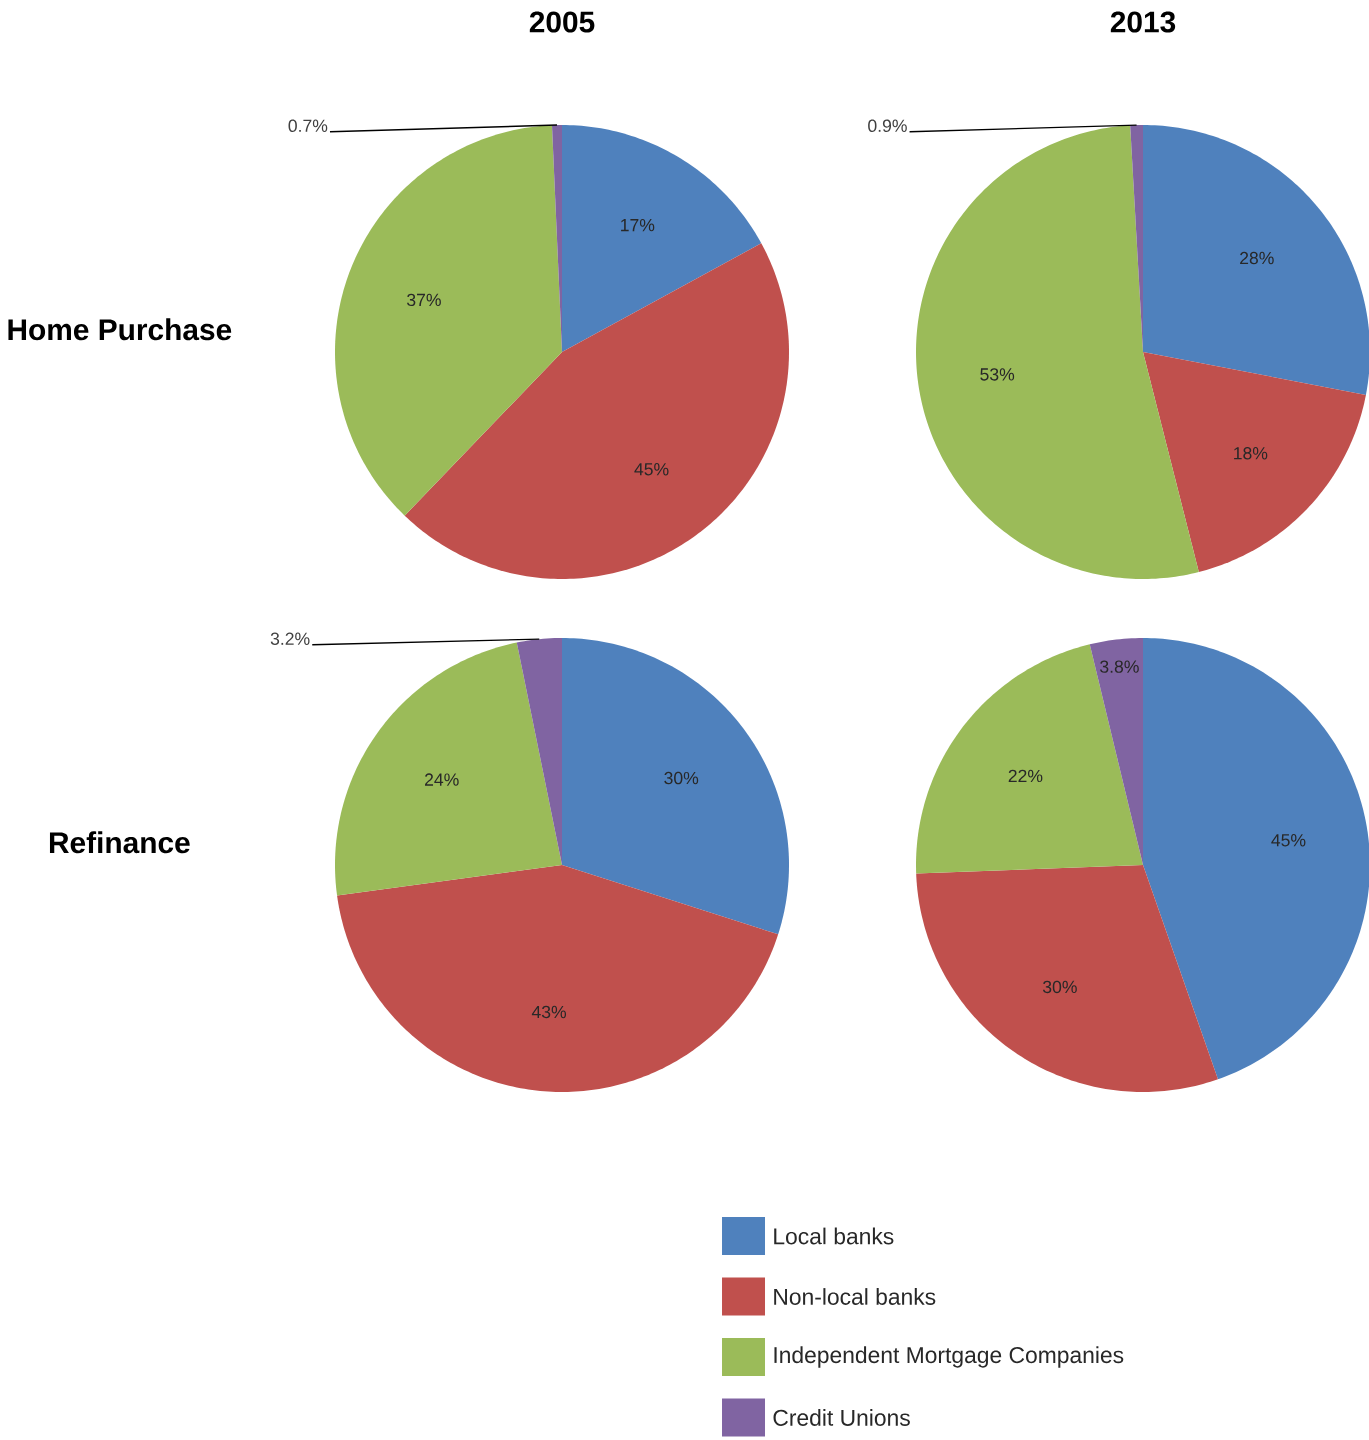 This screenshot has height=1440, width=1369. What do you see at coordinates (887, 125) in the screenshot?
I see `data-label: 0.9%` at bounding box center [887, 125].